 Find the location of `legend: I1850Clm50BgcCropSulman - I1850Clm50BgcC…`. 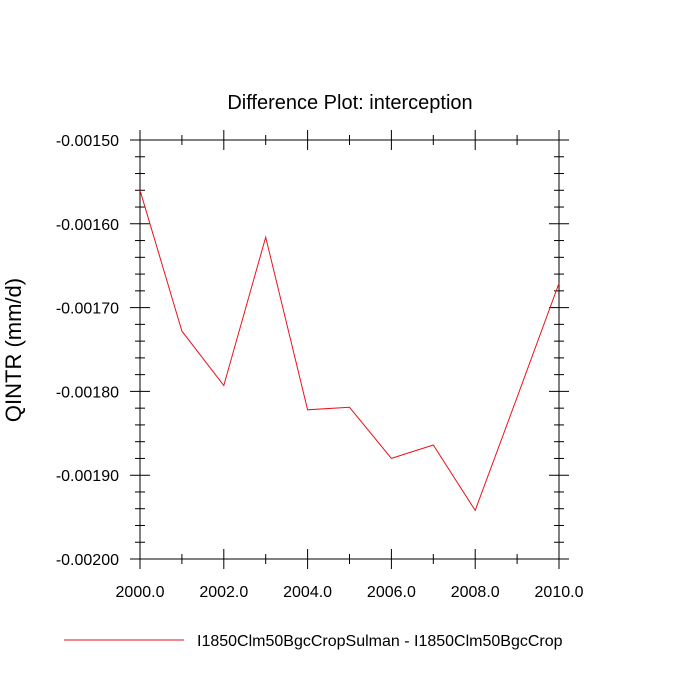

legend: I1850Clm50BgcCropSulman - I1850Clm50BgcC… is located at coordinates (313, 641).